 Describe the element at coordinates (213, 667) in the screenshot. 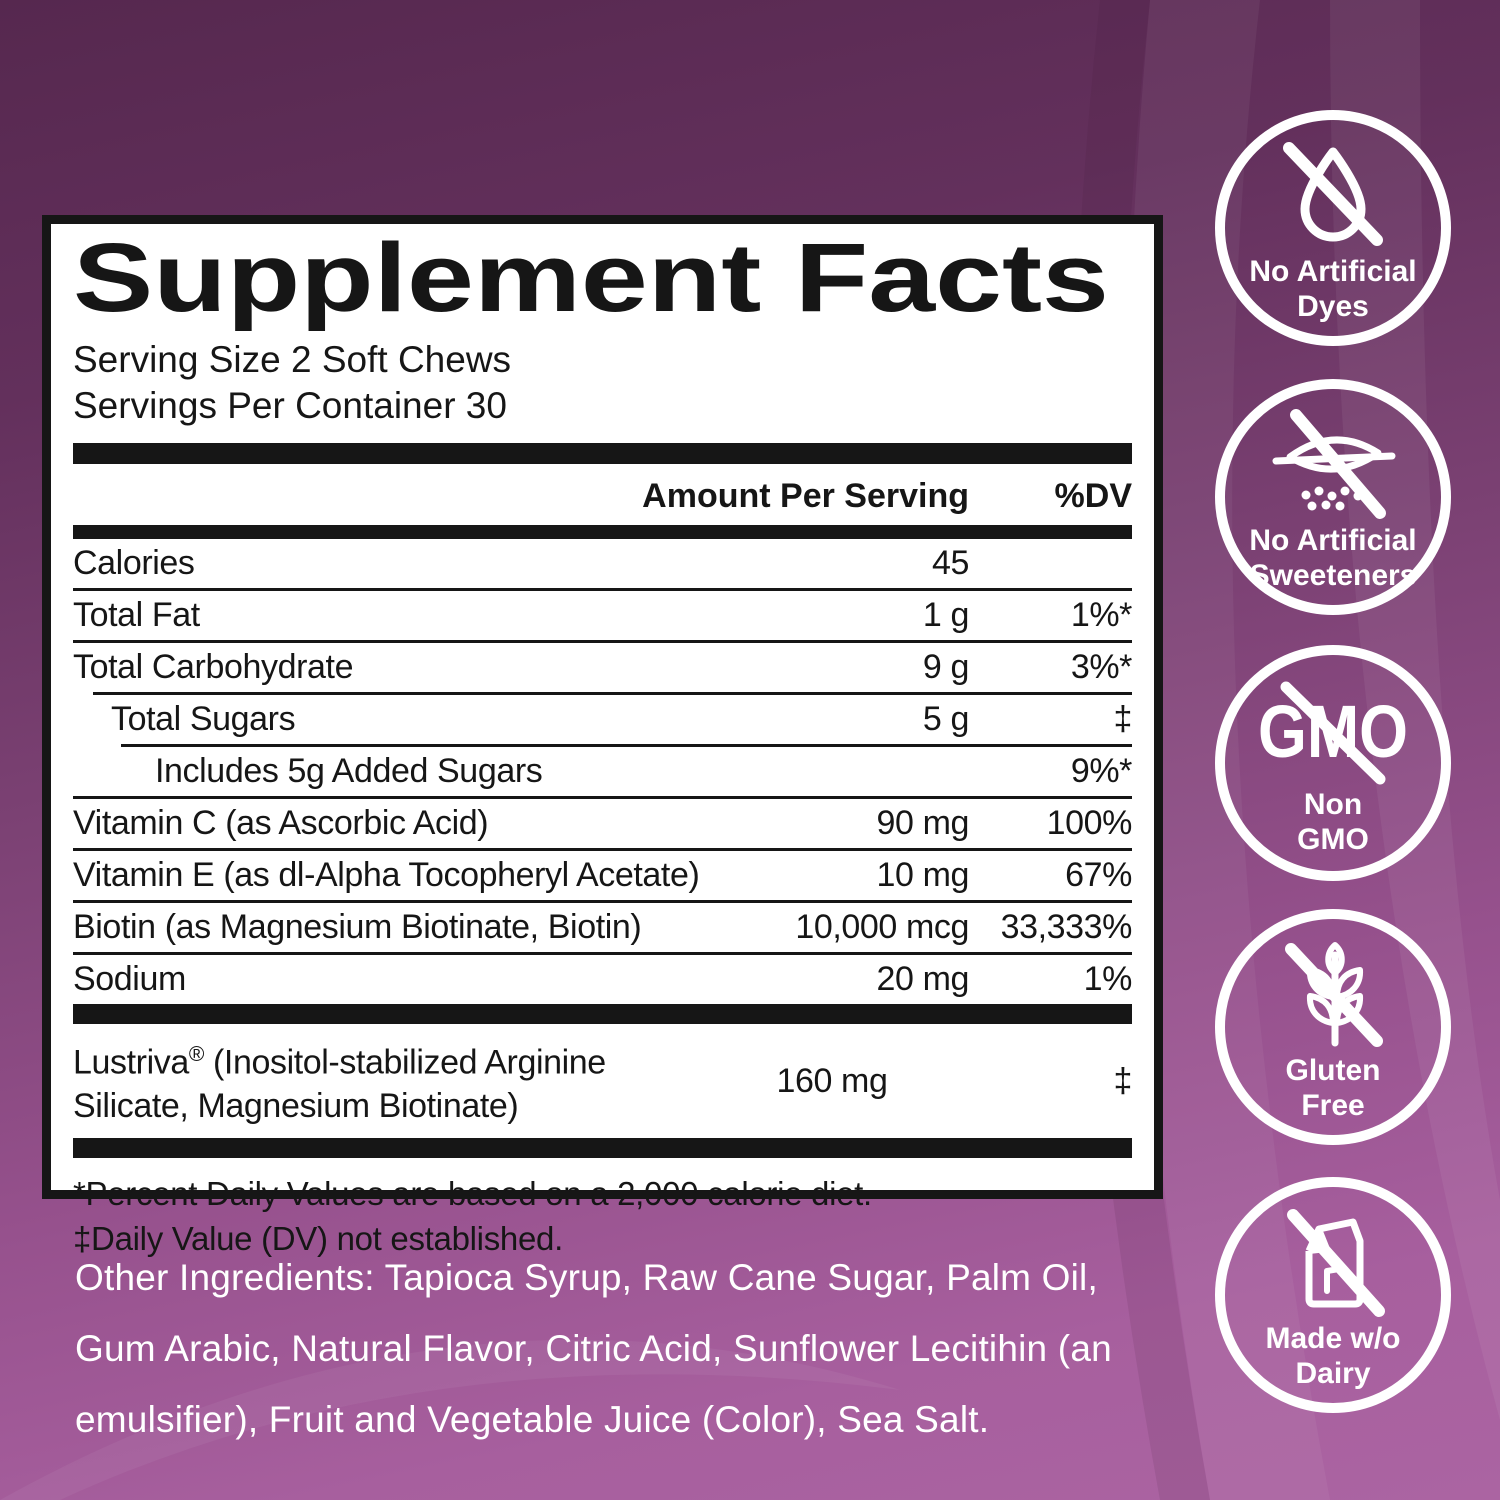

I see `row-name: Total Carbohydrate` at that location.